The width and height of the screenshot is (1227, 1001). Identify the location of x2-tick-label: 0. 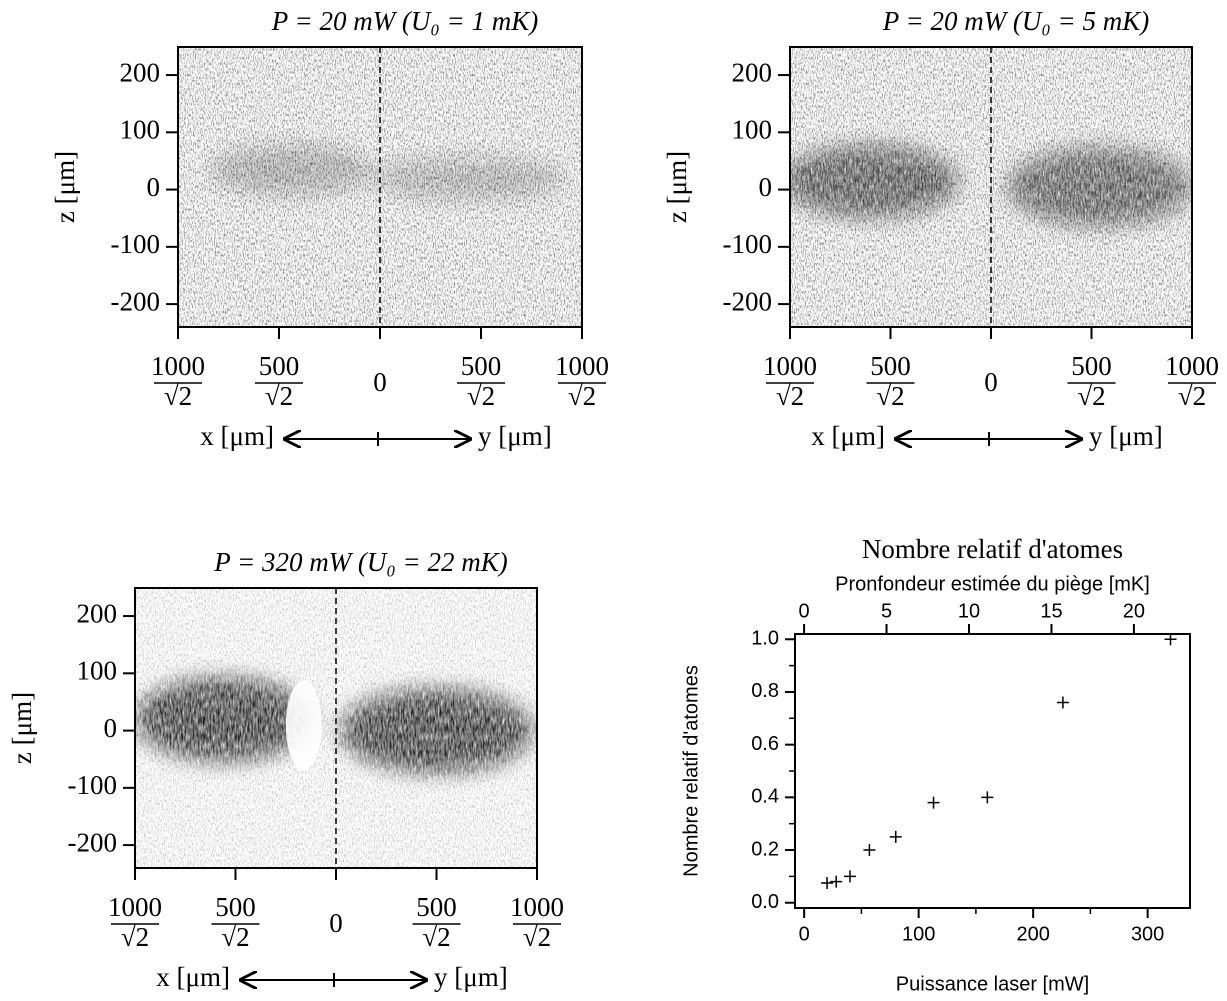
(804, 611).